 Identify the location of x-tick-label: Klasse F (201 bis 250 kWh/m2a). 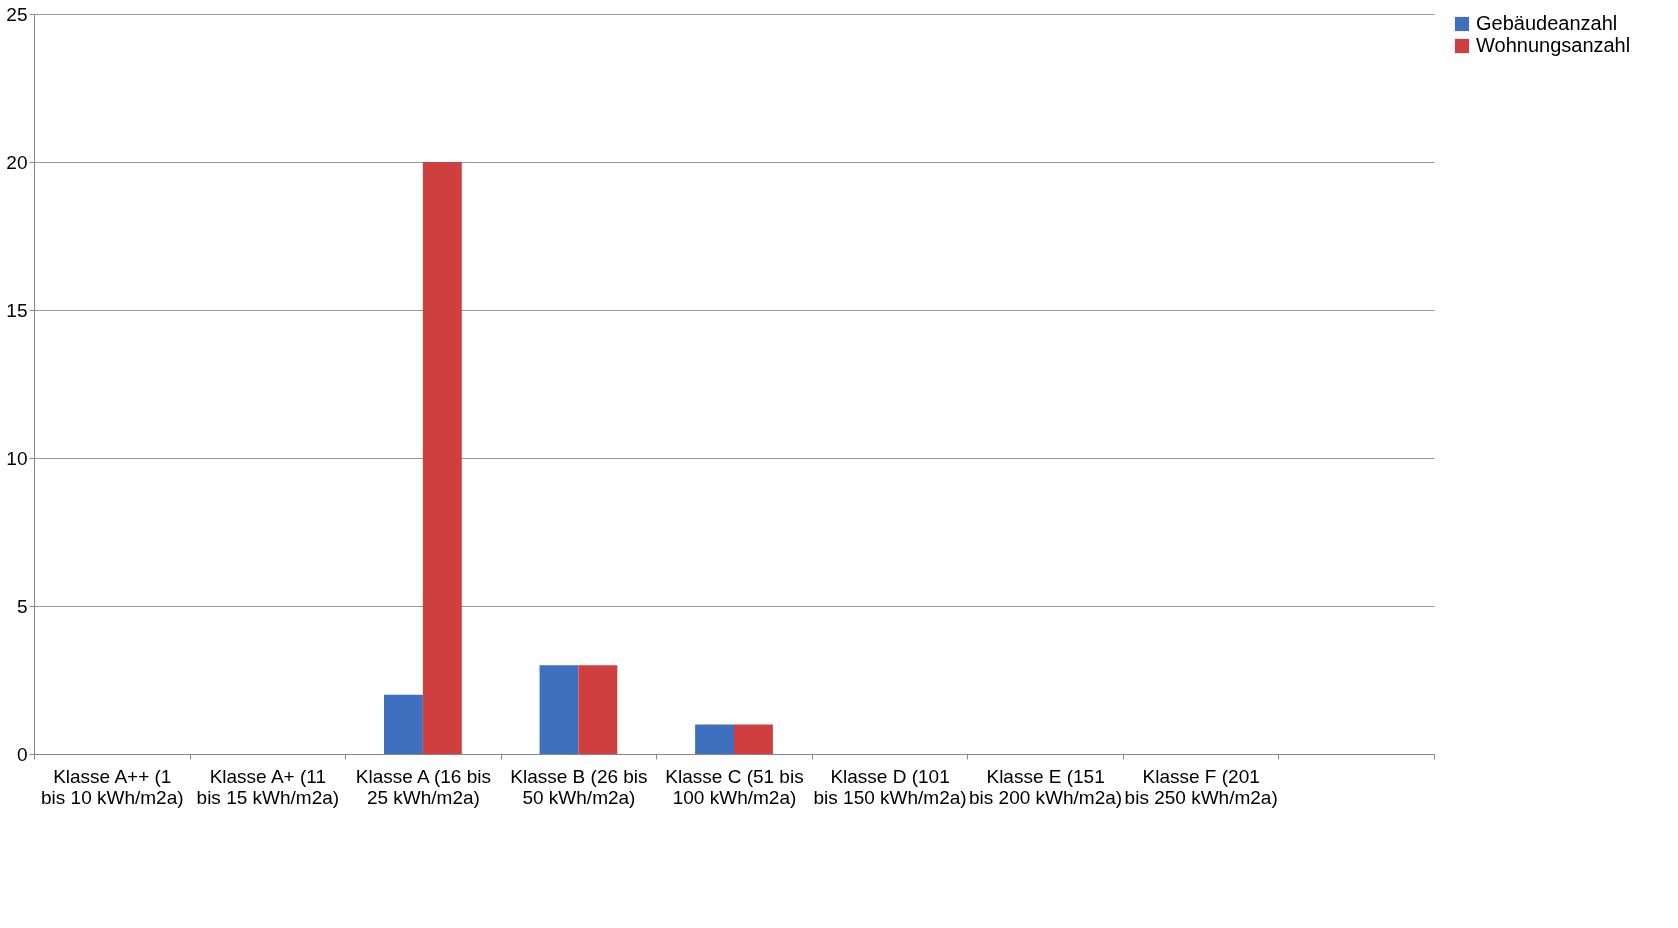
(1201, 786).